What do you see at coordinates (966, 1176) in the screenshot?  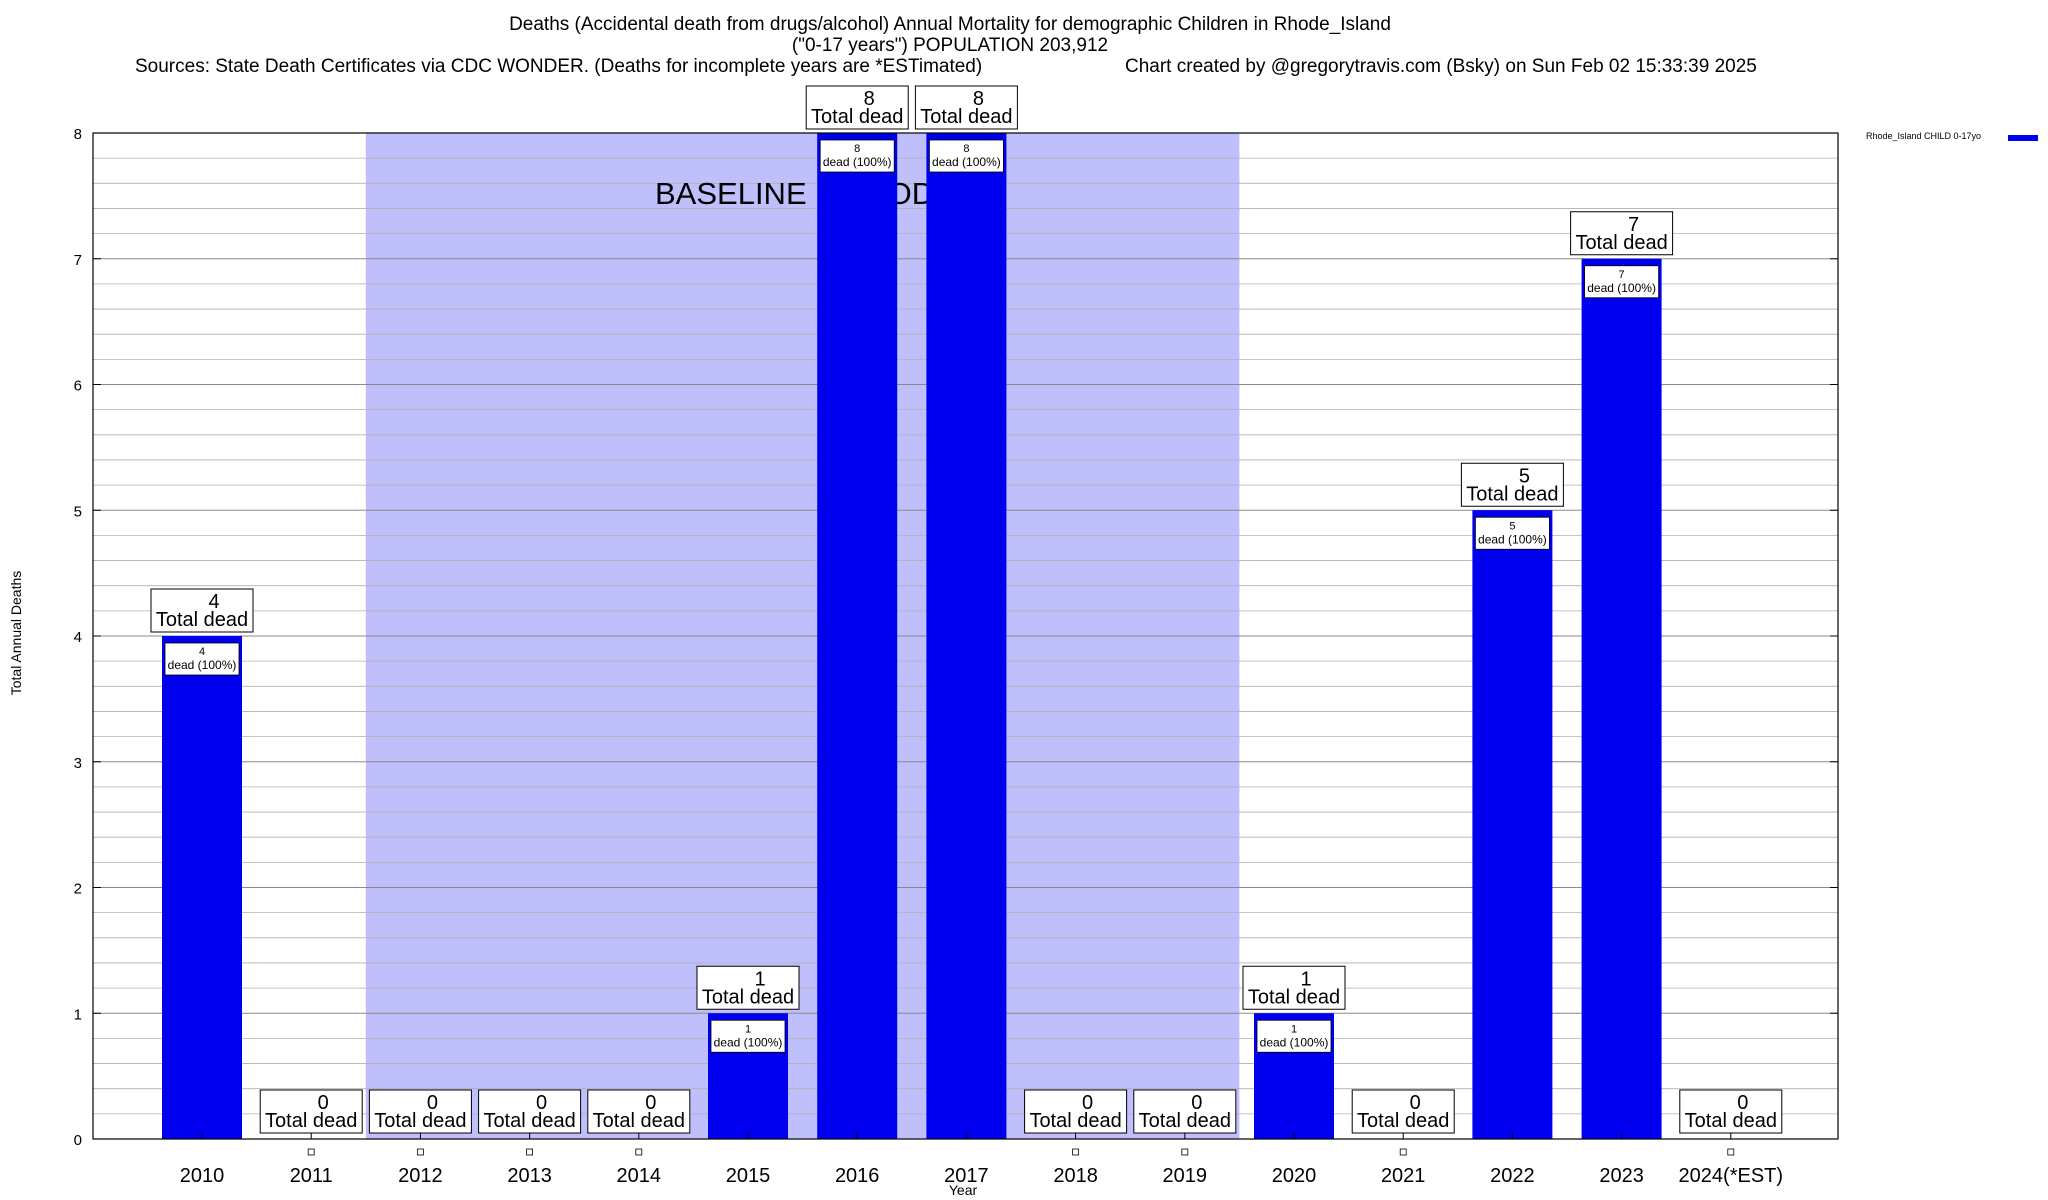 I see `x-tick-label: 2017` at bounding box center [966, 1176].